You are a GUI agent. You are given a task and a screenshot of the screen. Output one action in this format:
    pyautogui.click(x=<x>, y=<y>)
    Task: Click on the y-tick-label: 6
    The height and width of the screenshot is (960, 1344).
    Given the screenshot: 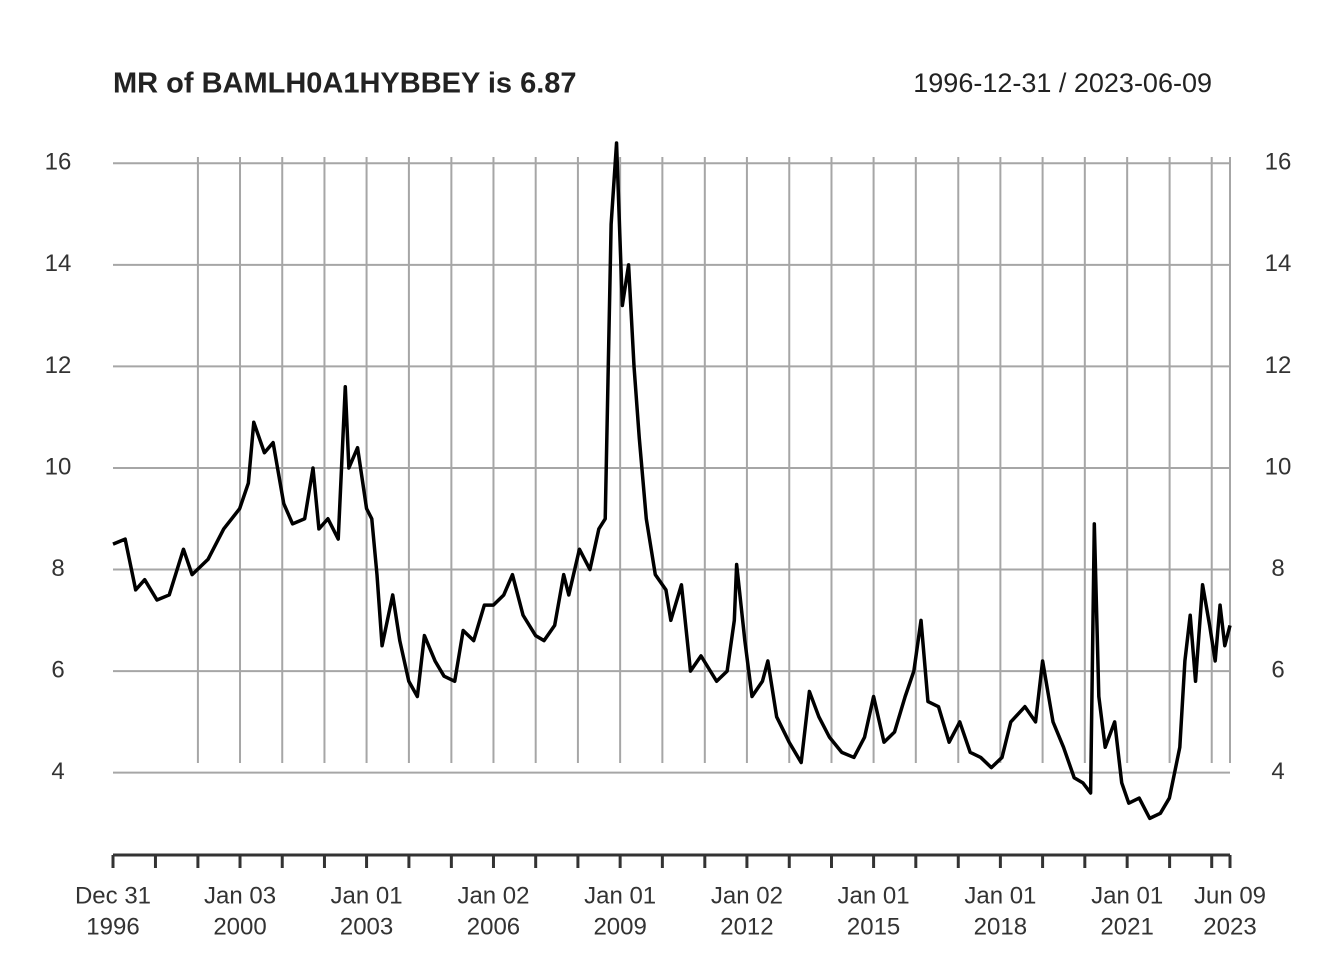 What is the action you would take?
    pyautogui.click(x=57, y=669)
    